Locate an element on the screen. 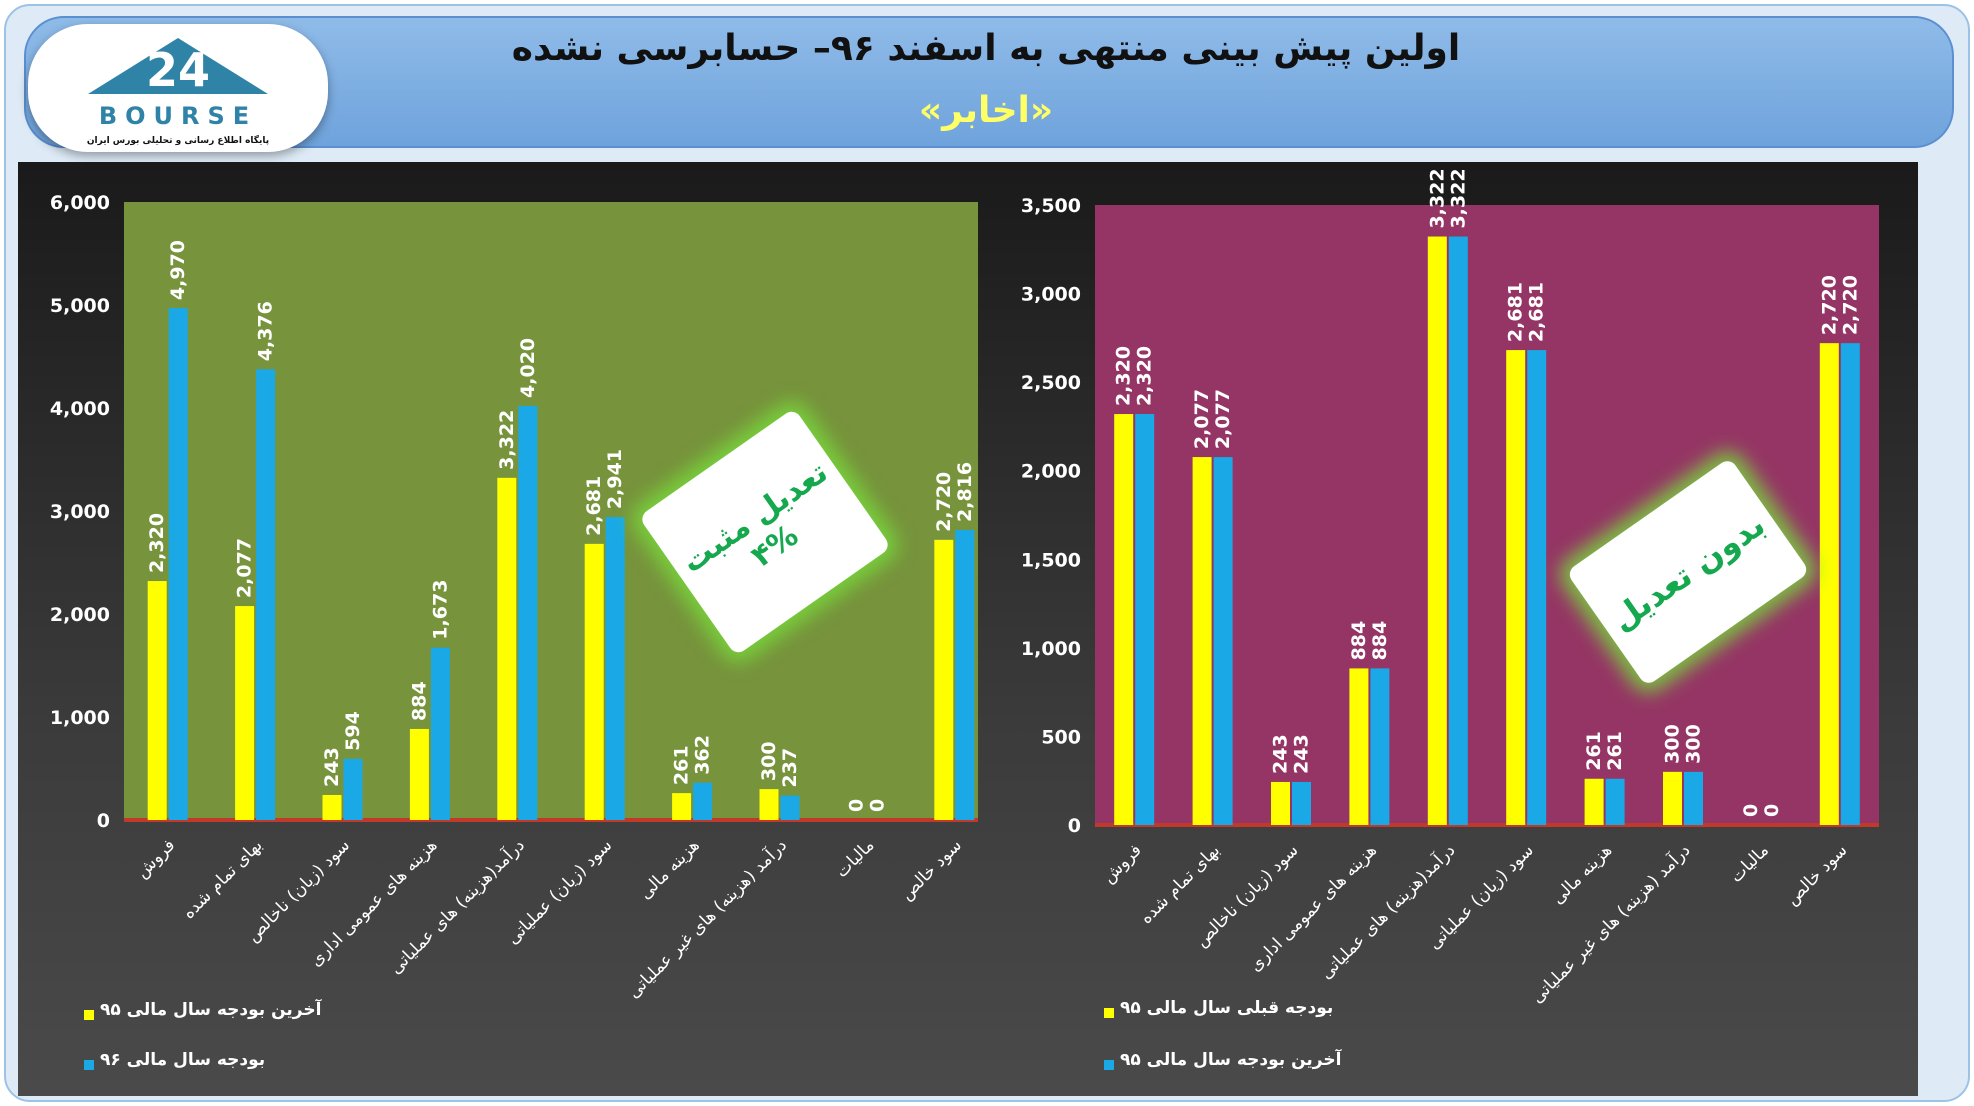 Image resolution: width=1974 pixels, height=1106 pixels. x-tick-label: سود خالص is located at coordinates (1816, 874).